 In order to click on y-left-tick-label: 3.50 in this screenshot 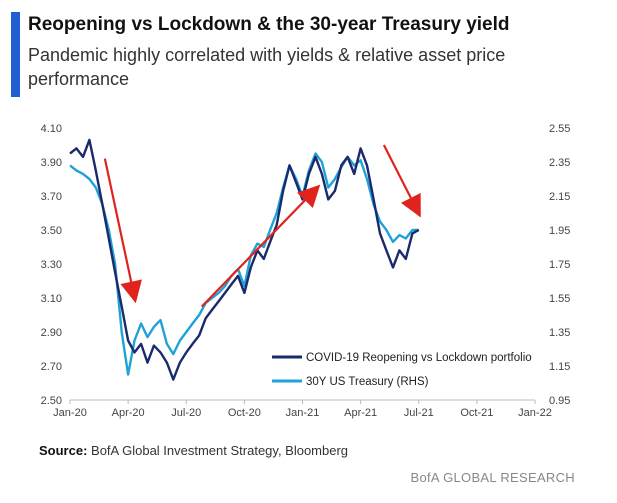, I will do `click(51, 231)`.